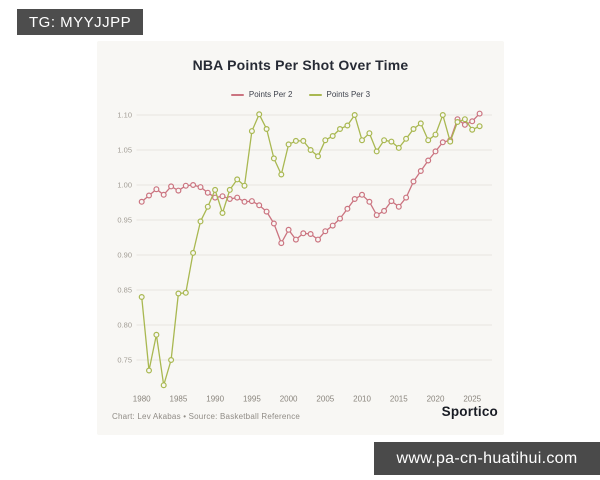 The image size is (600, 480). Describe the element at coordinates (270, 94) in the screenshot. I see `legend-label-points-per-2: Points Per 2` at that location.